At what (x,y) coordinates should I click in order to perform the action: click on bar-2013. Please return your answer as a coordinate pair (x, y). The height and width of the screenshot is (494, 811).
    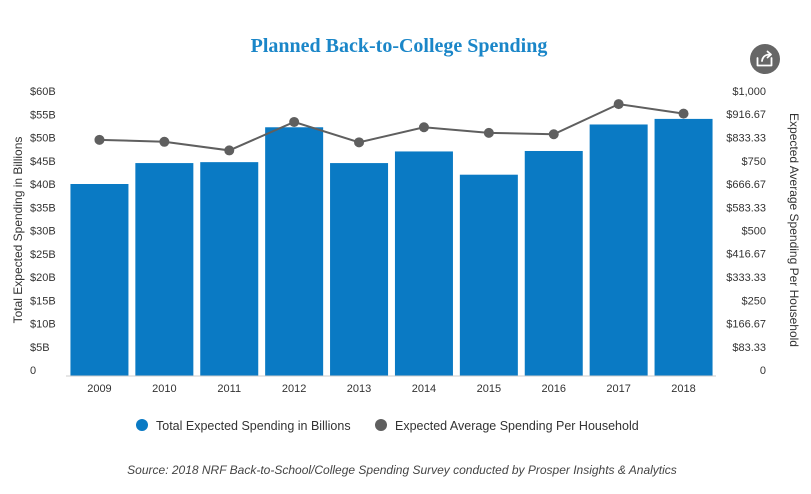
    Looking at the image, I should click on (359, 269).